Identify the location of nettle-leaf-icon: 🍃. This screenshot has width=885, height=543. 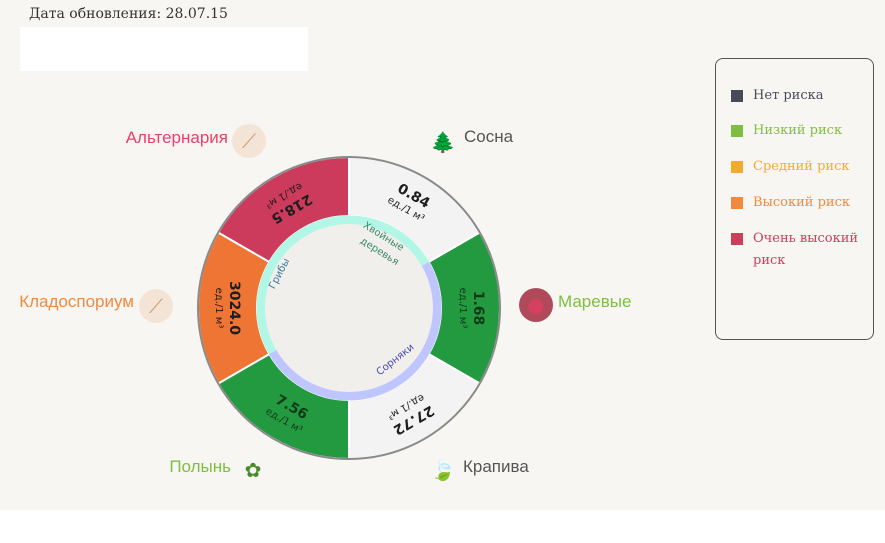
(443, 470).